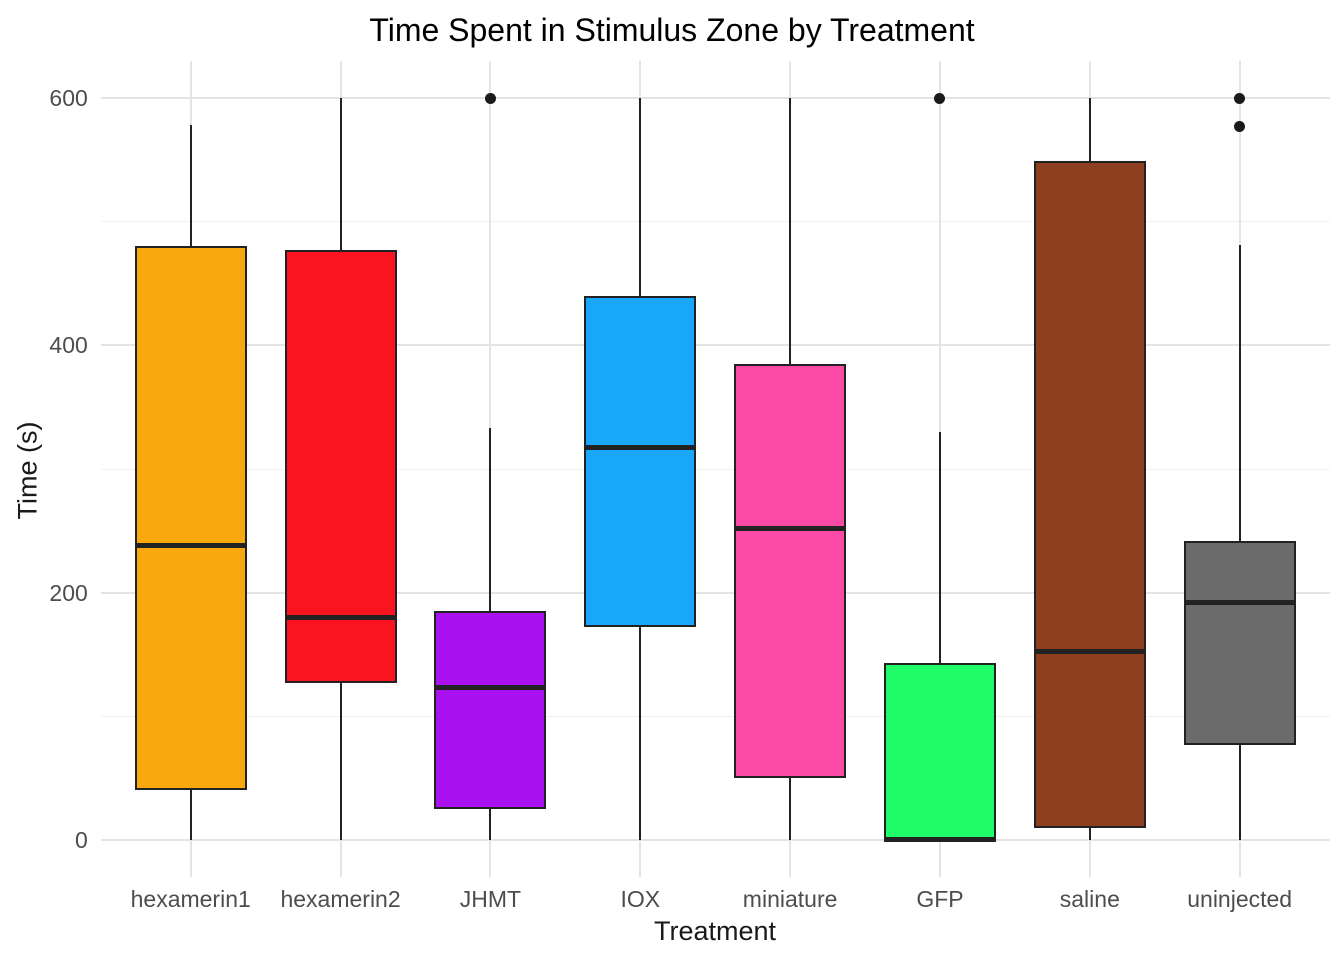 This screenshot has height=960, width=1344. I want to click on box-JHMT, so click(490, 710).